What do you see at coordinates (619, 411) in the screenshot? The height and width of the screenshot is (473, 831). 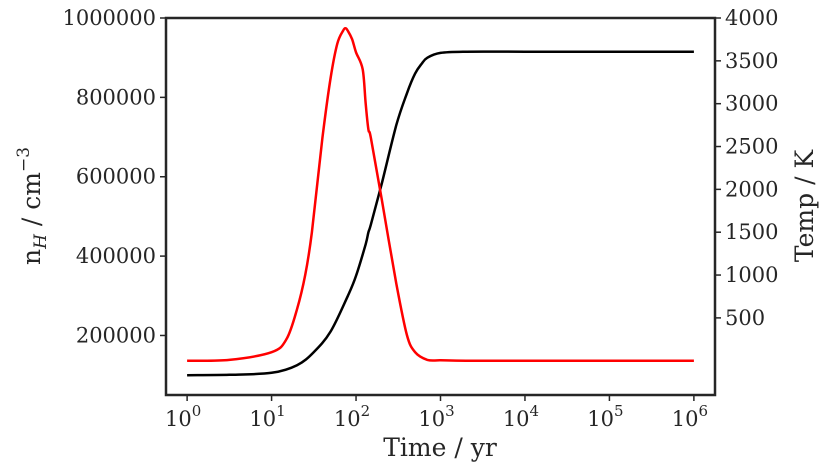 I see `x-tick-exp: 5` at bounding box center [619, 411].